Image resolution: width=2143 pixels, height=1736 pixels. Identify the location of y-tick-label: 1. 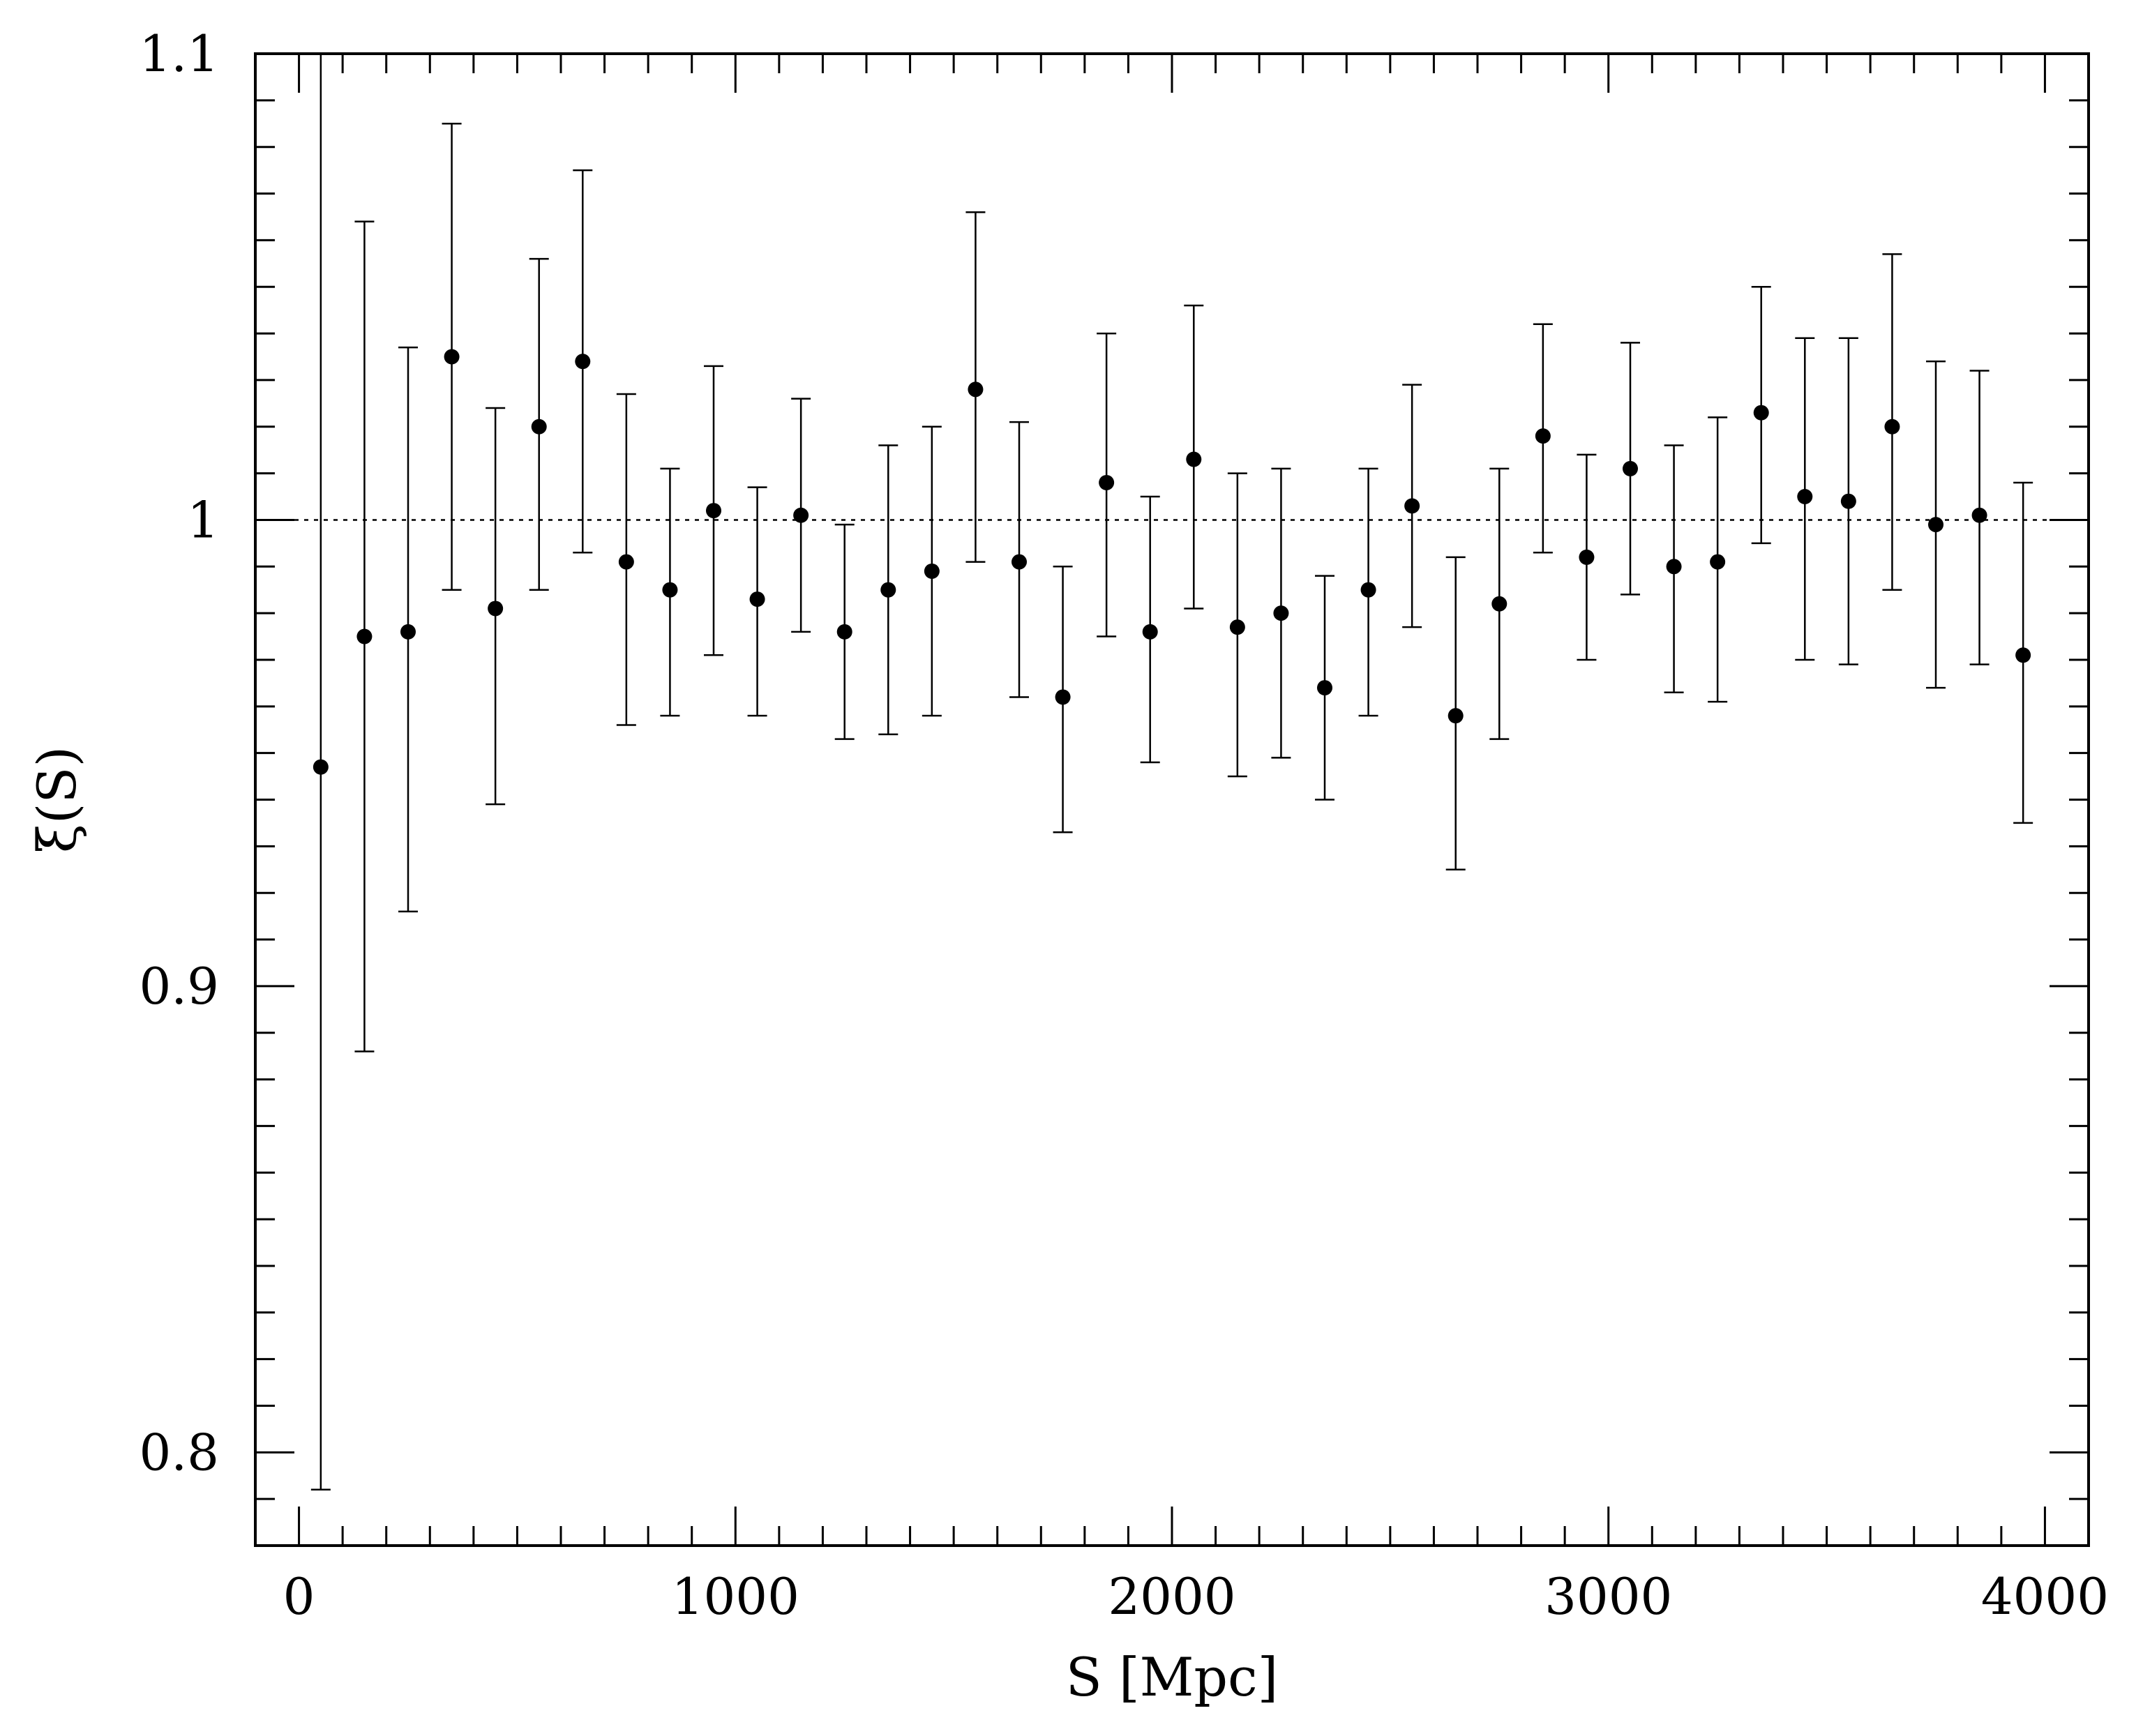
(203, 519).